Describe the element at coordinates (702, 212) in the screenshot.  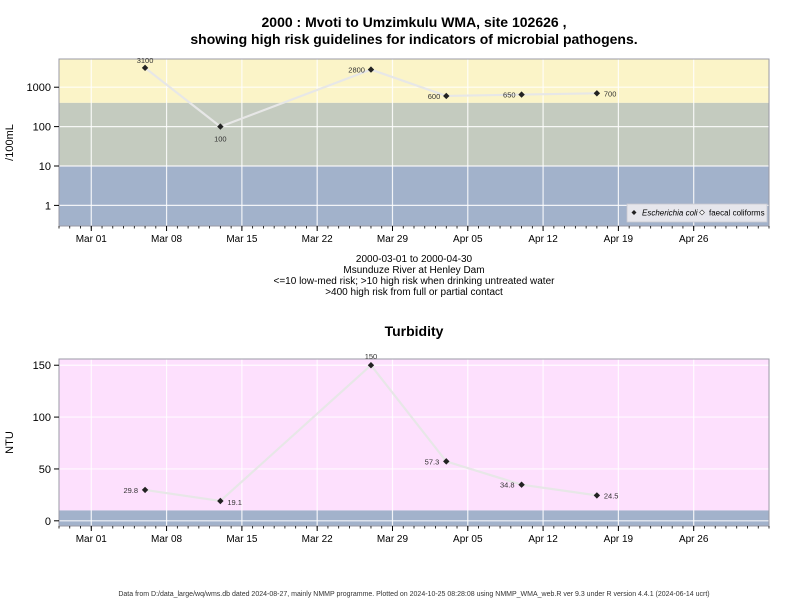
I see `legend-marker-faecal` at that location.